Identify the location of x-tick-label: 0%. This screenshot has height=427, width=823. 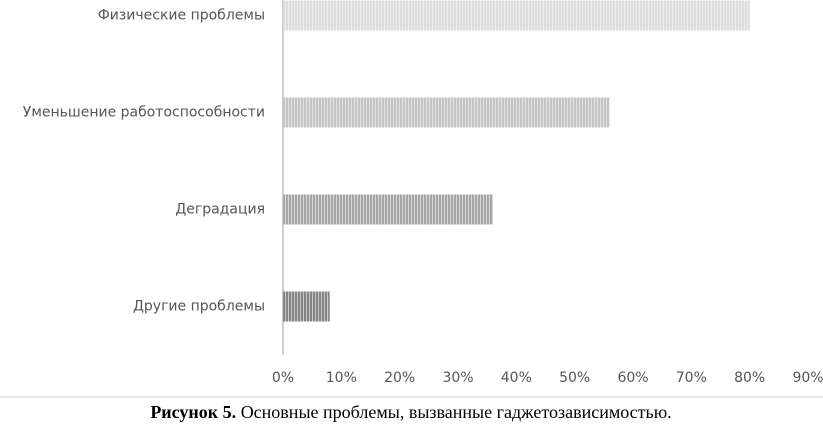
(283, 378).